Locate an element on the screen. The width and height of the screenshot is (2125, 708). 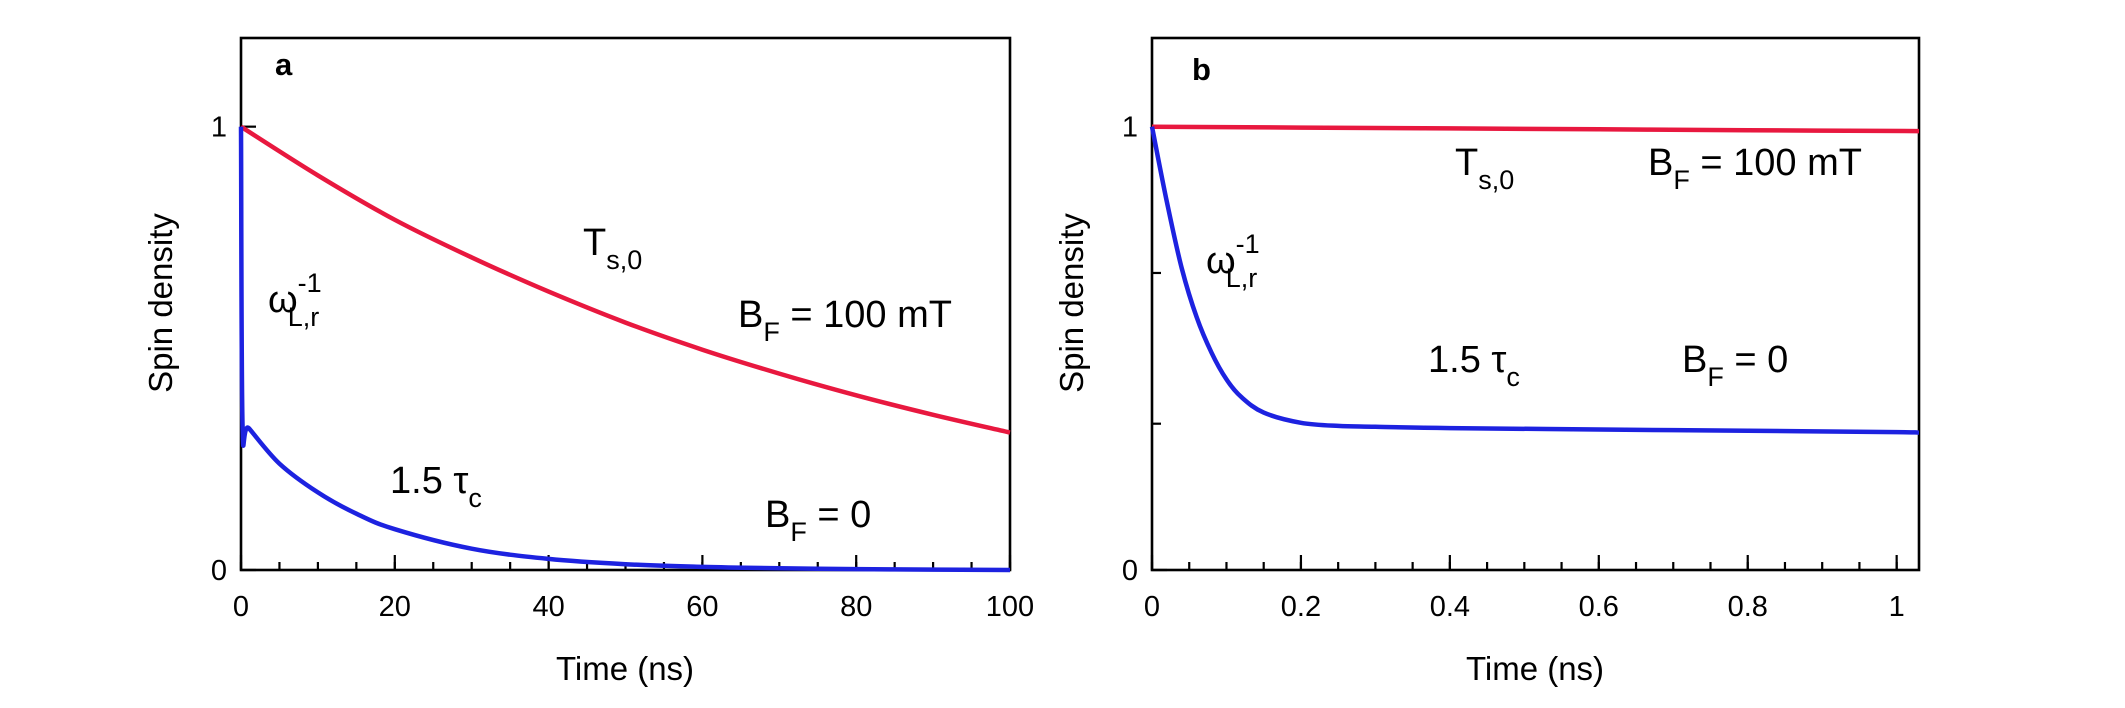
annotation-bf-100mt-b: BF = 100 mT is located at coordinates (1755, 168).